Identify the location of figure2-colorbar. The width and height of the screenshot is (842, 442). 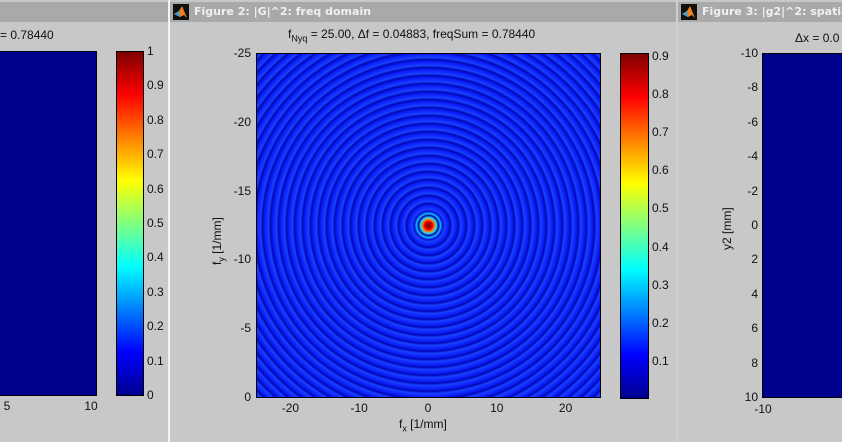
(634, 226).